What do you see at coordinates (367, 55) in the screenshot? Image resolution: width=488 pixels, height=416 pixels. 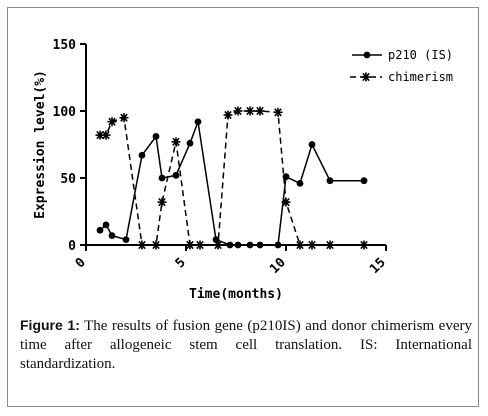 I see `legend-marker-p210` at bounding box center [367, 55].